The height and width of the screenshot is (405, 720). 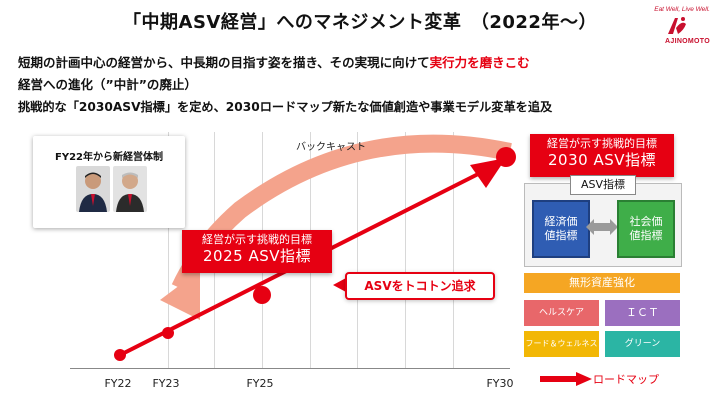 I want to click on x-axis-line, so click(x=290, y=368).